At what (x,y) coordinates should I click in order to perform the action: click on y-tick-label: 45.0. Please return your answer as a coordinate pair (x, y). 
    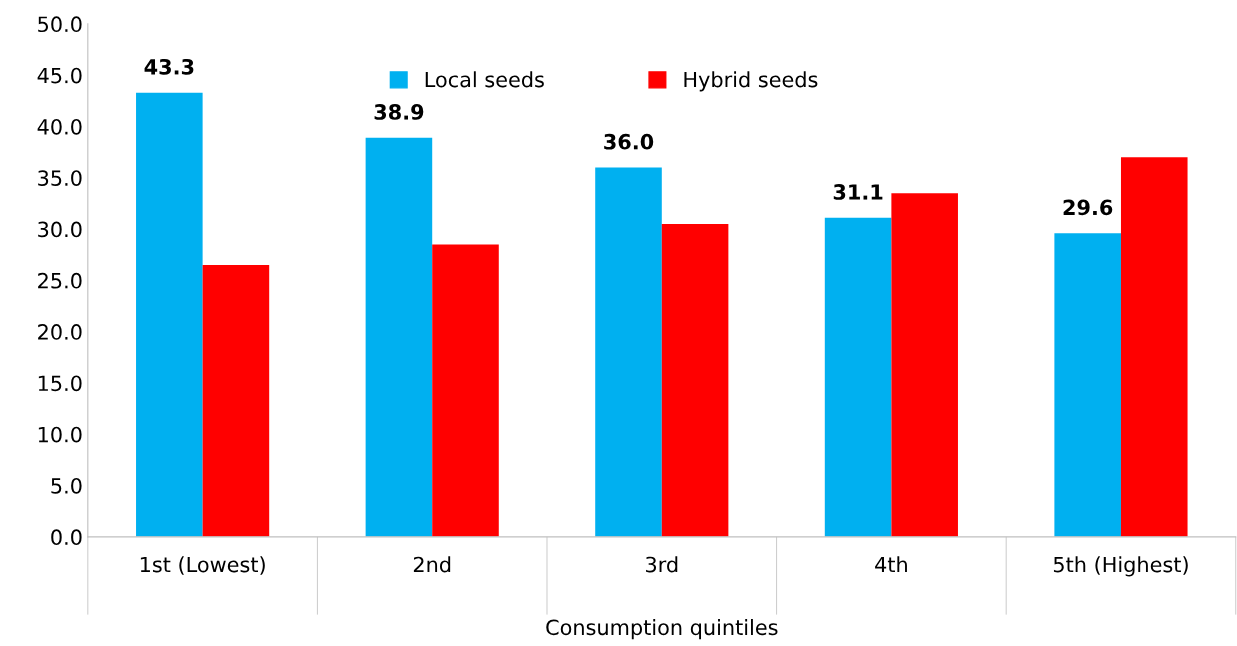
    Looking at the image, I should click on (59, 75).